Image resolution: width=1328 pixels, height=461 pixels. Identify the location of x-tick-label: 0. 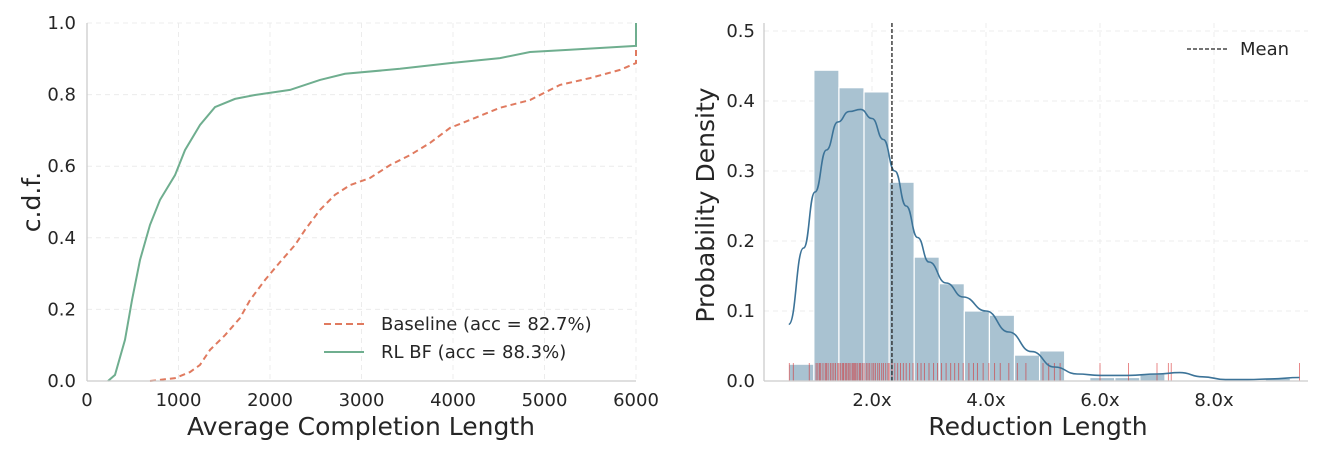
(86, 400).